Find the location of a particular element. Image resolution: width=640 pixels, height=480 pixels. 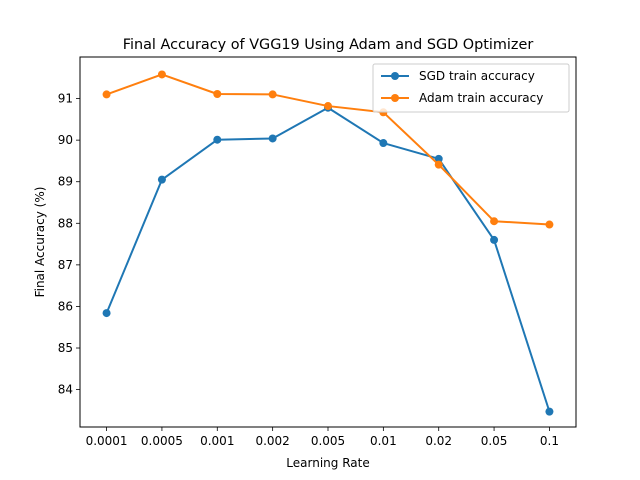

y-tick-label: 84 is located at coordinates (65, 390).